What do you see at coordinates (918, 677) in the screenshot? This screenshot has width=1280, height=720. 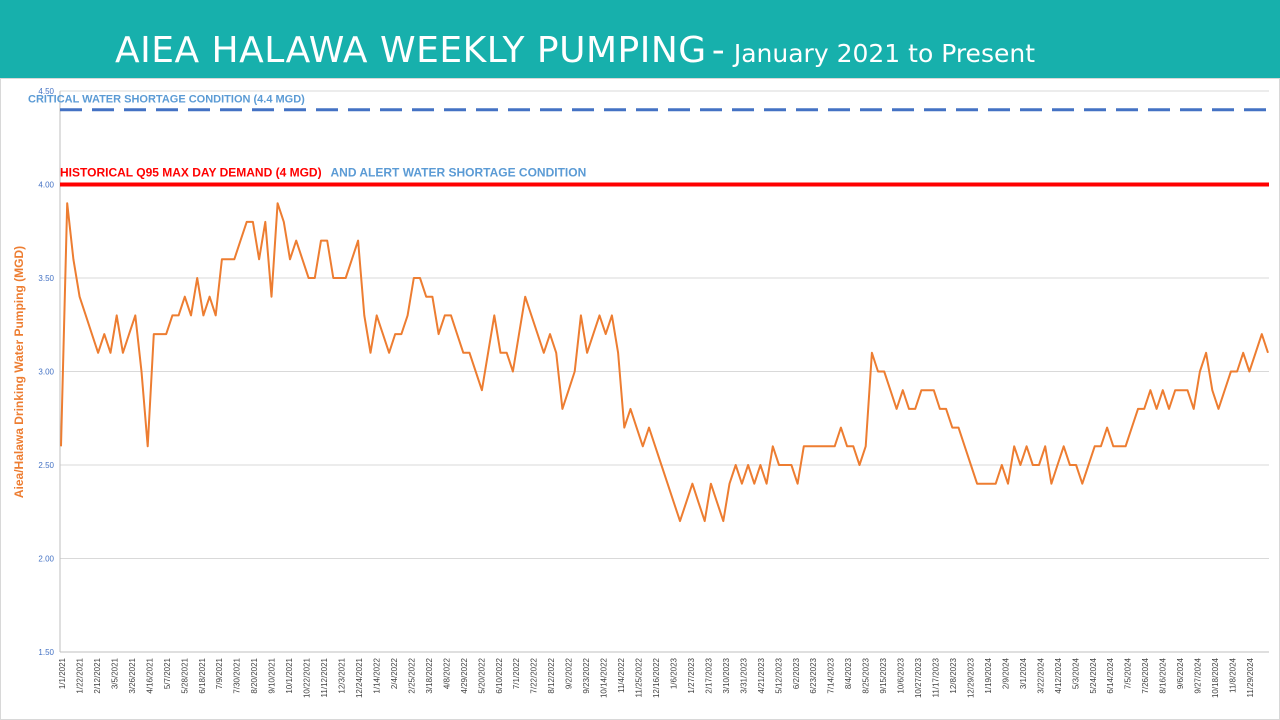 I see `x-tick-label: 10/27/2023` at bounding box center [918, 677].